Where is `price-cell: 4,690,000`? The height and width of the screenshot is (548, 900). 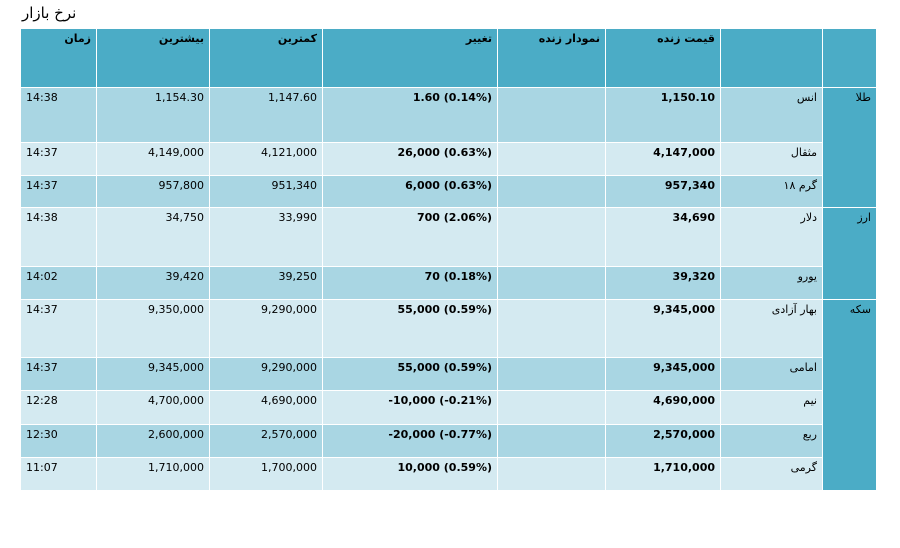
price-cell: 4,690,000 is located at coordinates (663, 407).